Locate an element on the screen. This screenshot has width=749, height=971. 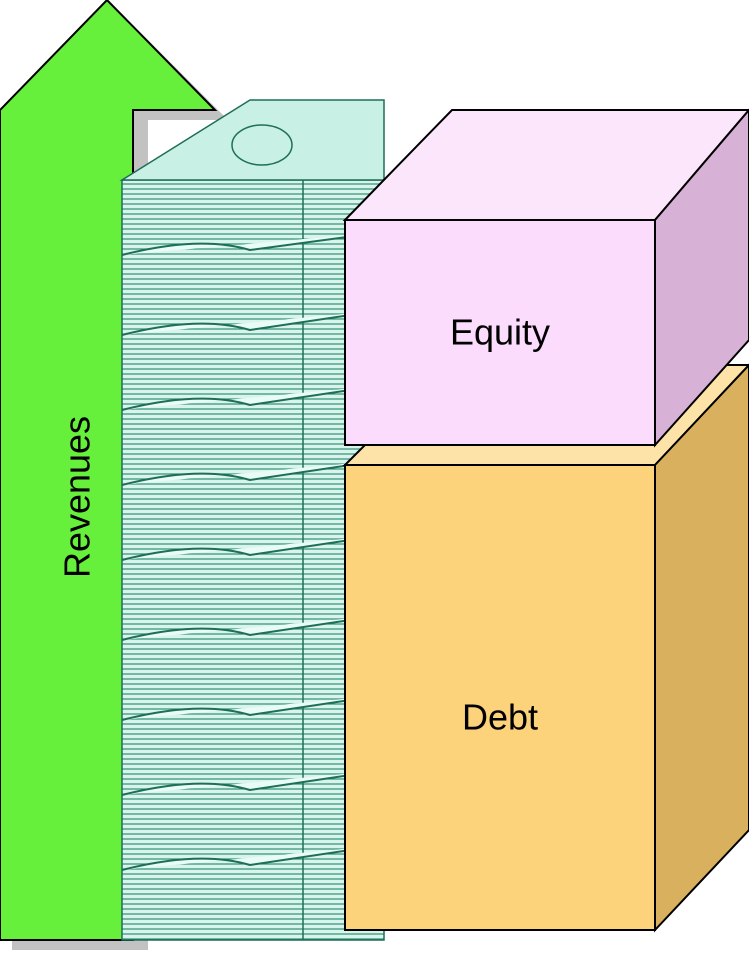
equity-label: Equity is located at coordinates (500, 332).